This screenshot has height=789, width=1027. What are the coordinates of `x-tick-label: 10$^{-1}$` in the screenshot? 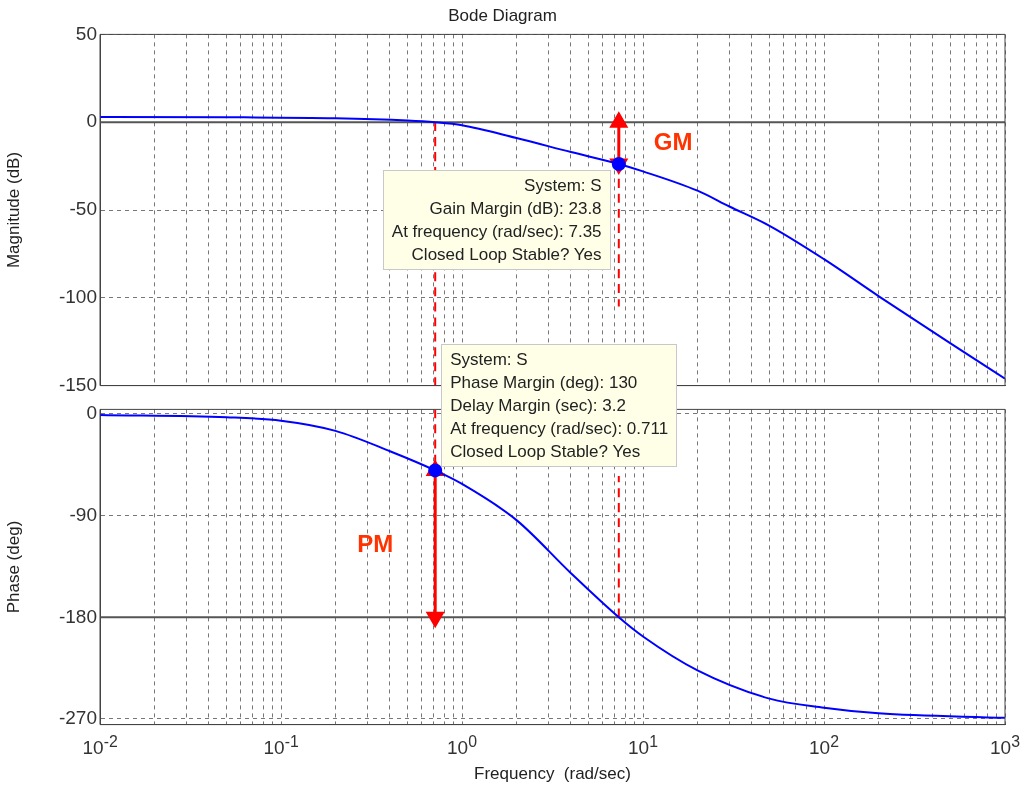 It's located at (281, 745).